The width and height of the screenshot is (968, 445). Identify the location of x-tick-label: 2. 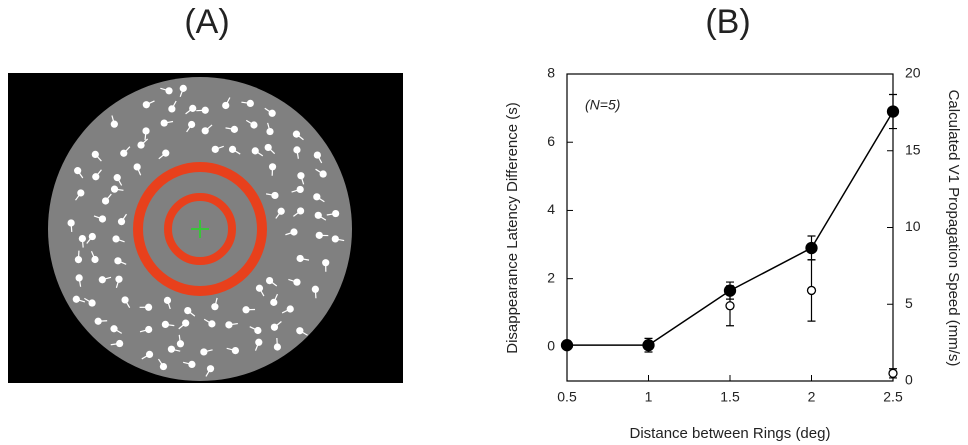
(812, 397).